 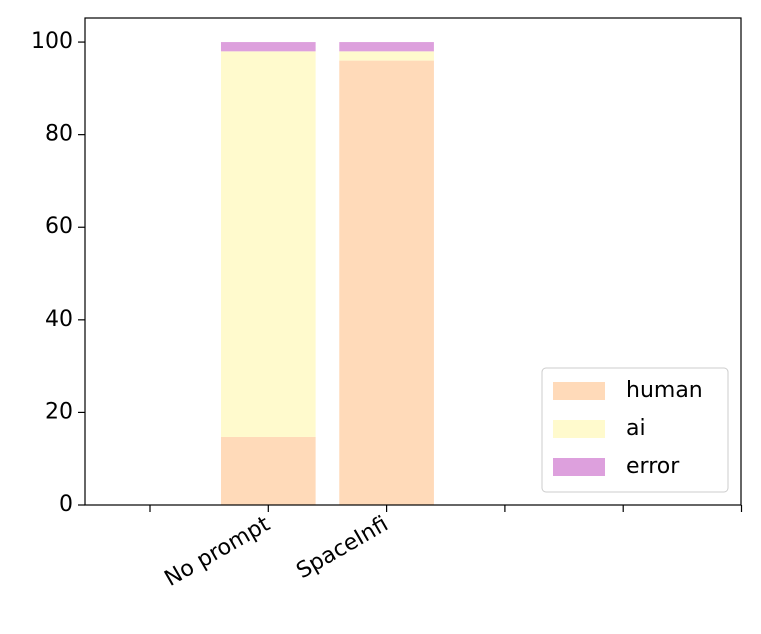 What do you see at coordinates (664, 390) in the screenshot?
I see `legend-label: human` at bounding box center [664, 390].